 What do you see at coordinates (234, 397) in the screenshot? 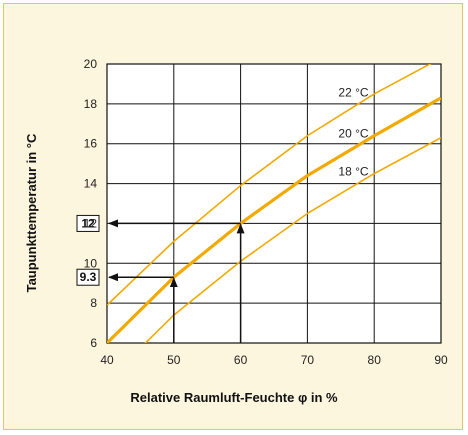
I see `x-axis-label: Relative Raumluft-Feuchte φ in %` at bounding box center [234, 397].